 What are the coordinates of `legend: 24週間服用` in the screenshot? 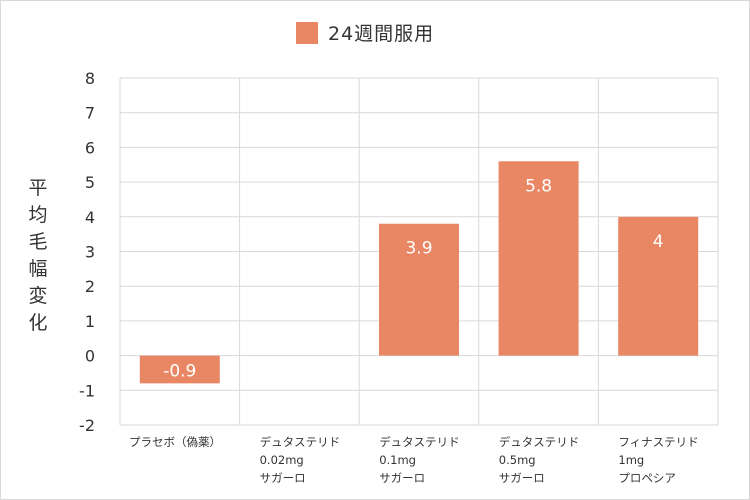 It's located at (365, 33).